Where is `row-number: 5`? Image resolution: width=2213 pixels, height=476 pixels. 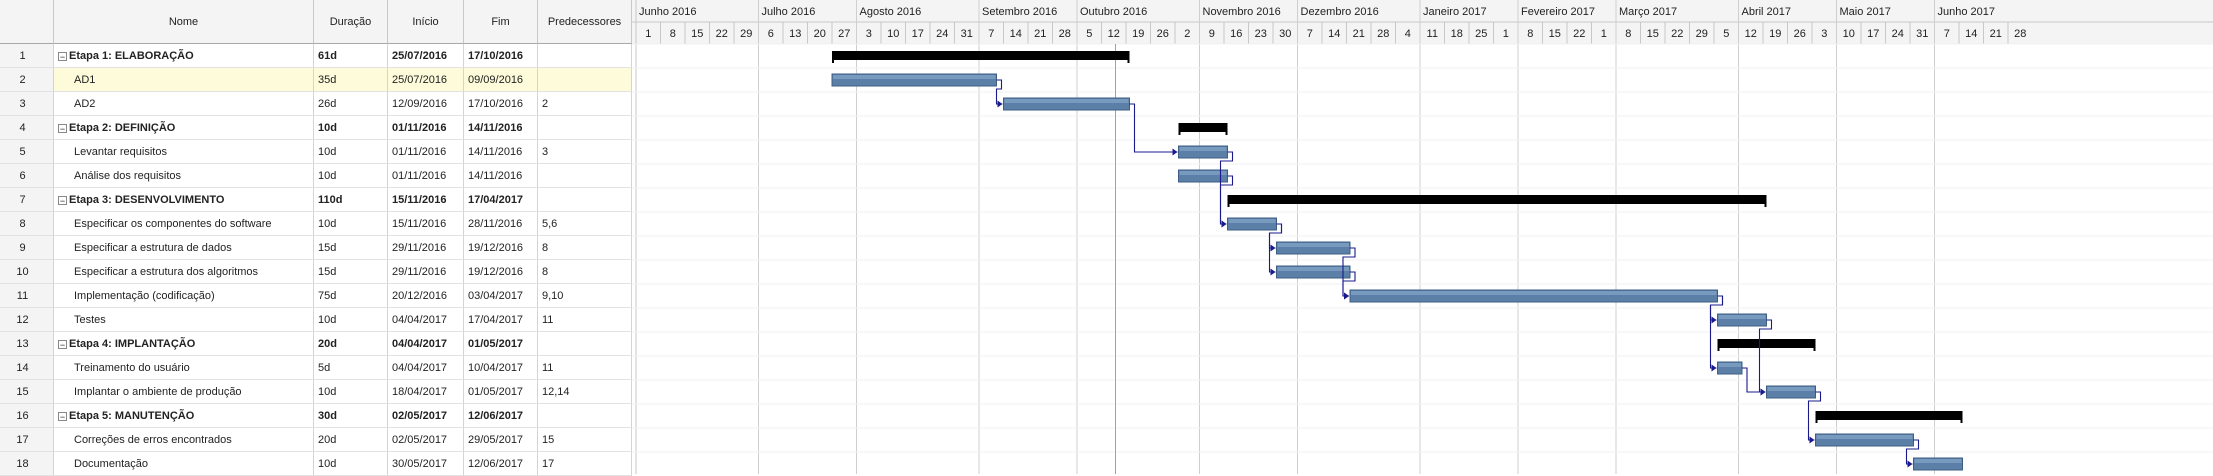 row-number: 5 is located at coordinates (27, 152).